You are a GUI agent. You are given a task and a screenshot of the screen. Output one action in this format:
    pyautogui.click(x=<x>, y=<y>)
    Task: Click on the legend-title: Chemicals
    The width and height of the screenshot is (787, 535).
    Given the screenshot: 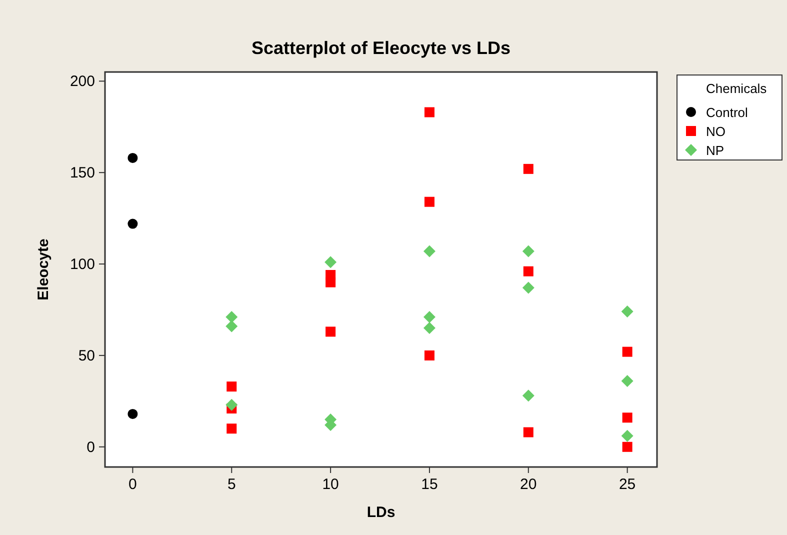 What is the action you would take?
    pyautogui.click(x=737, y=88)
    